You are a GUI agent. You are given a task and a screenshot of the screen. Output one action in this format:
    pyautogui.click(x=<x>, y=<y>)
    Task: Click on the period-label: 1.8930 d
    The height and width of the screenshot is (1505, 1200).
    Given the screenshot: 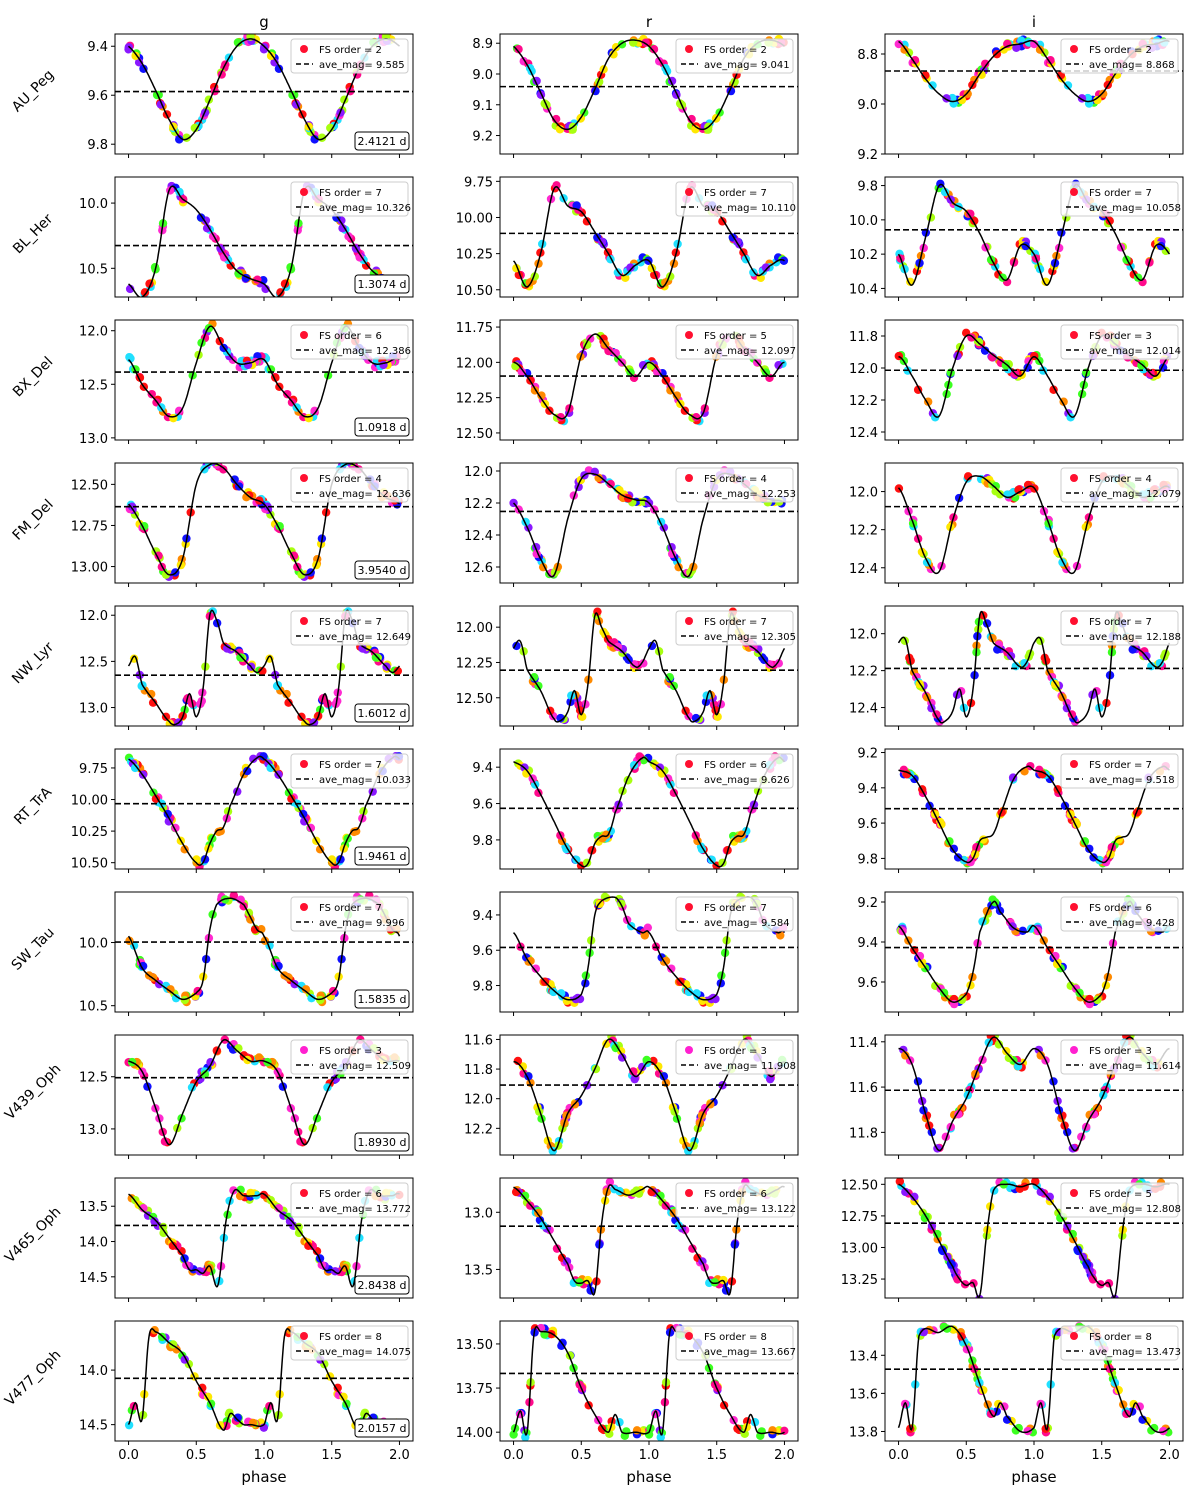 What is the action you would take?
    pyautogui.click(x=382, y=1142)
    